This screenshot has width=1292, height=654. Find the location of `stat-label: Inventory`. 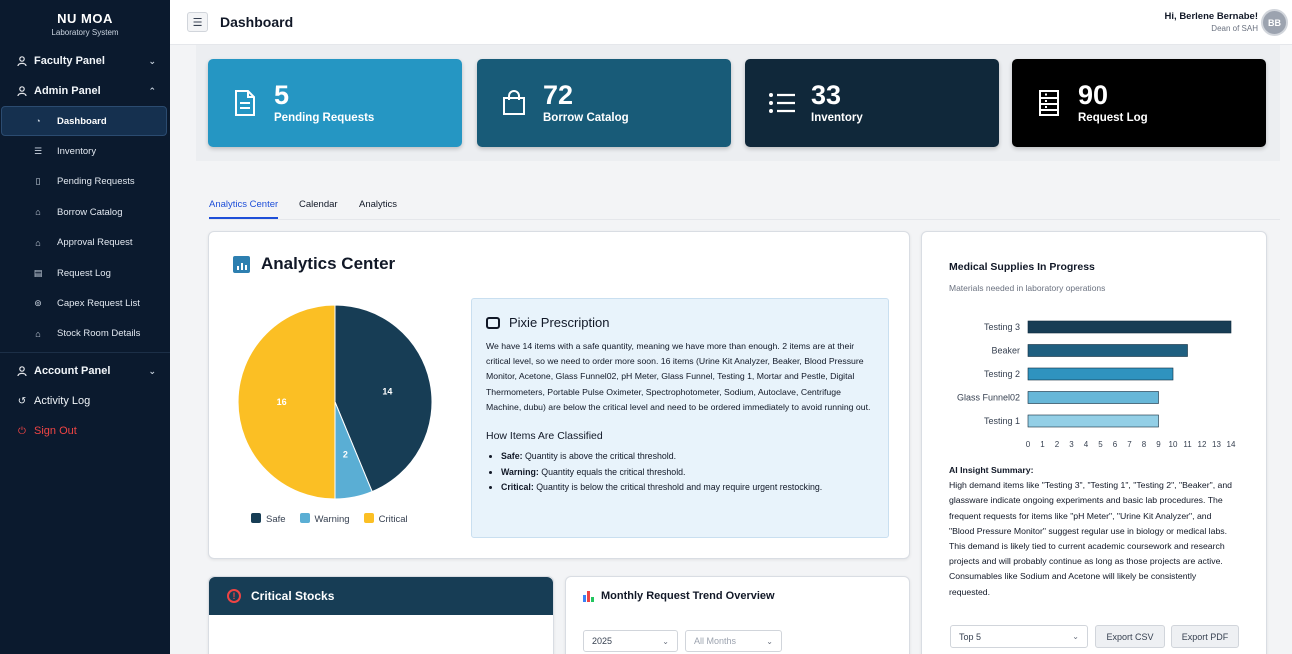

stat-label: Inventory is located at coordinates (837, 118).